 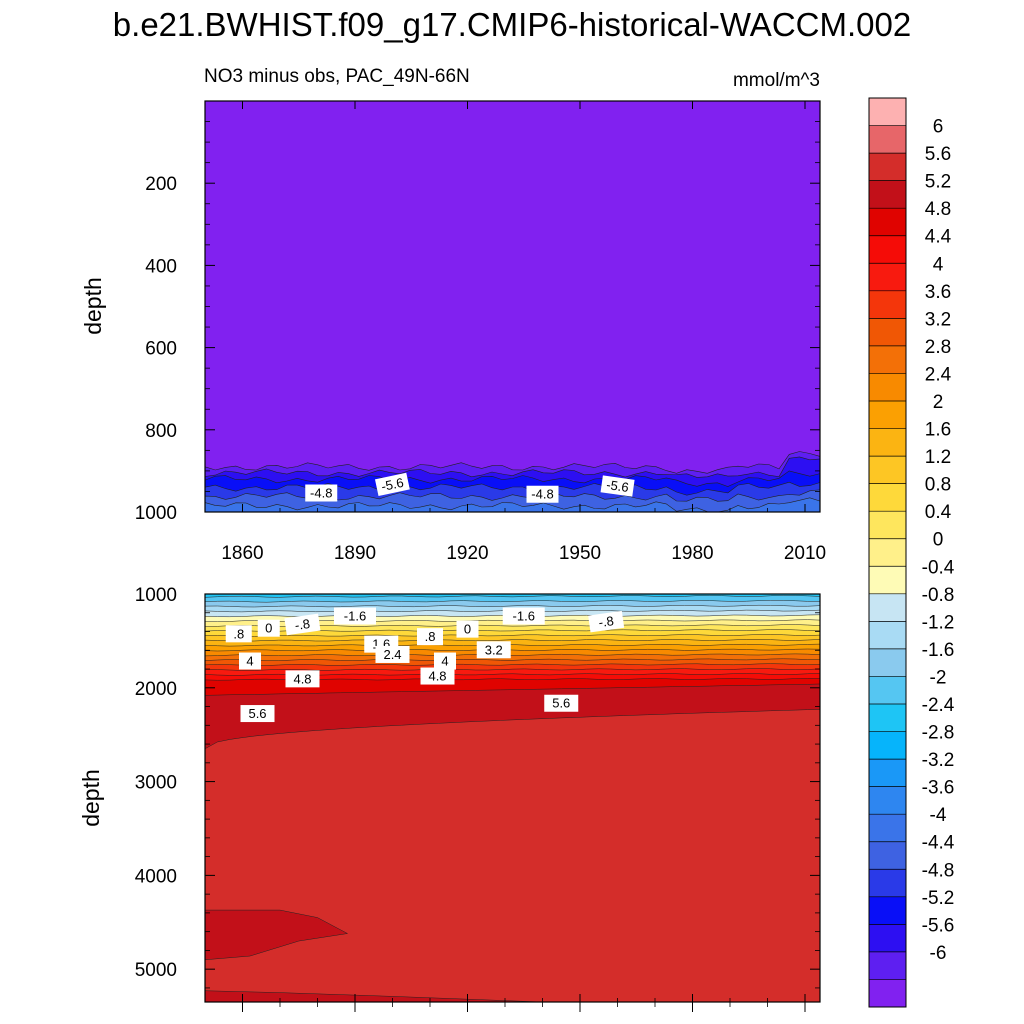 I want to click on colorbar-label: -5.2, so click(x=938, y=898).